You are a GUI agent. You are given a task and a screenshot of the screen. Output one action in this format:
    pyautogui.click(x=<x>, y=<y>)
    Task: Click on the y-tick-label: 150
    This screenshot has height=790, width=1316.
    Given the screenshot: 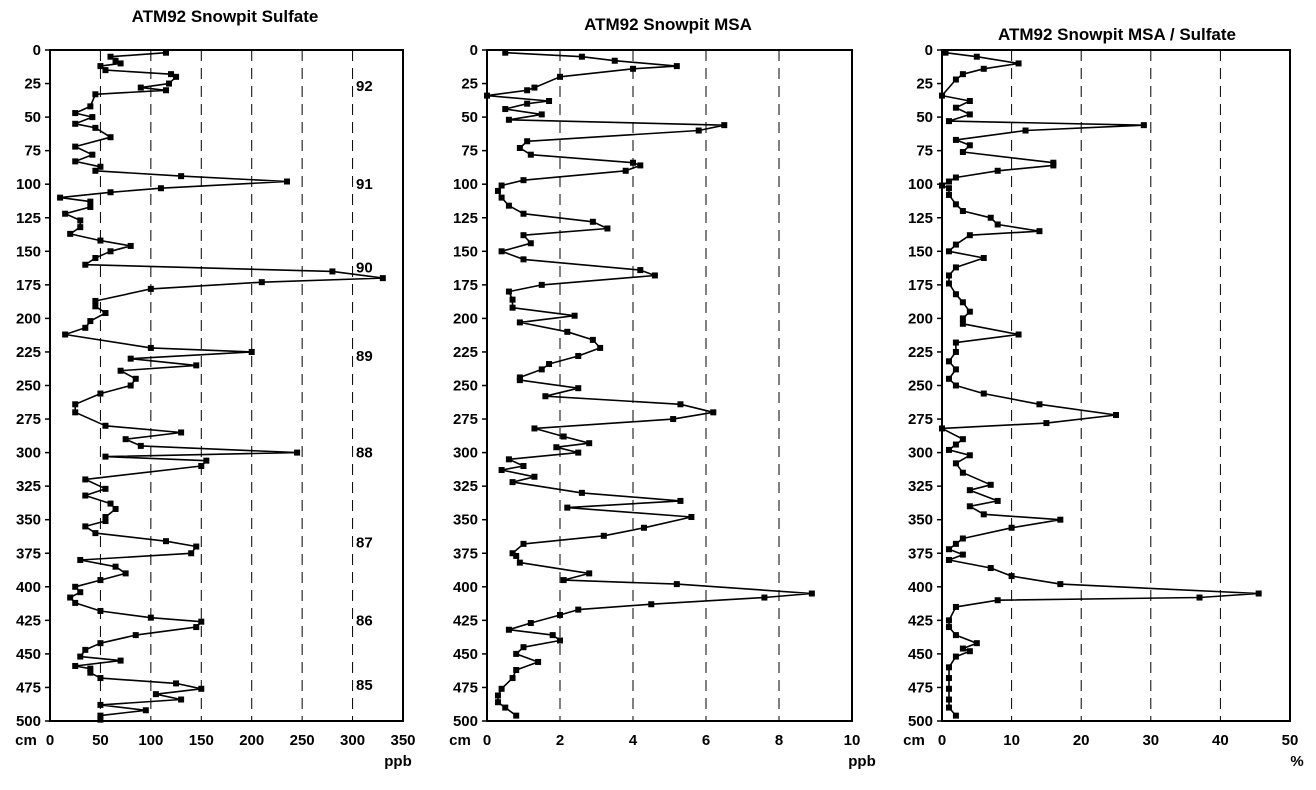 What is the action you would take?
    pyautogui.click(x=465, y=251)
    